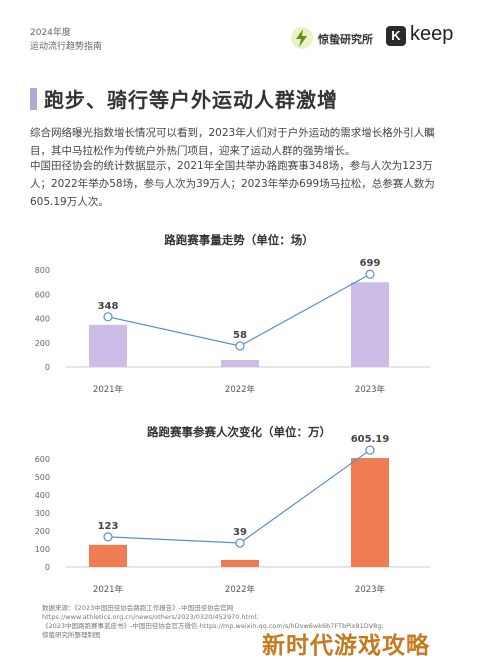 Image resolution: width=478 pixels, height=670 pixels. I want to click on data-label: 348, so click(108, 306).